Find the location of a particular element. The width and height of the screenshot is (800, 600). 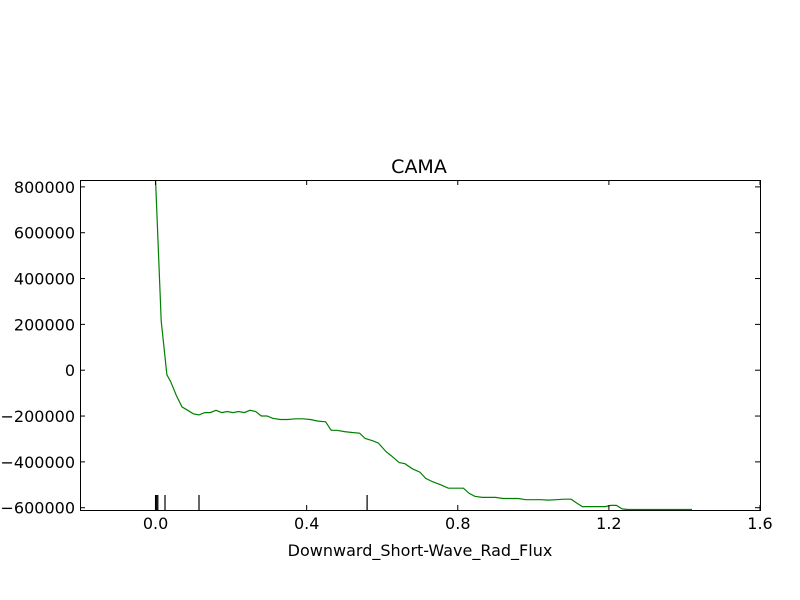

y-tick-label: −400000 is located at coordinates (38, 462).